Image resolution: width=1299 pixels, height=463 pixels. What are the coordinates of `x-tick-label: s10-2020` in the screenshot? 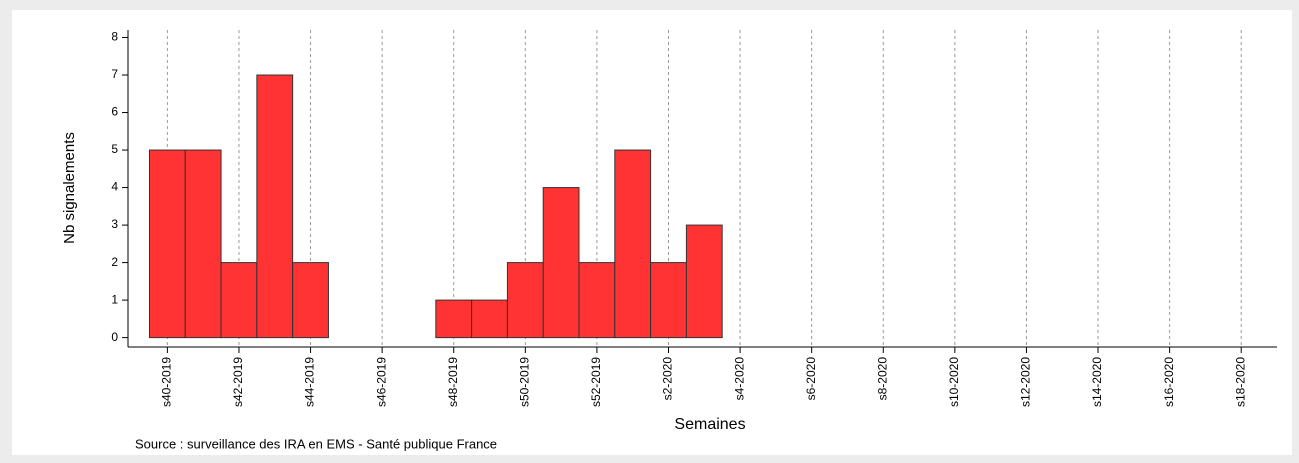 It's located at (954, 382).